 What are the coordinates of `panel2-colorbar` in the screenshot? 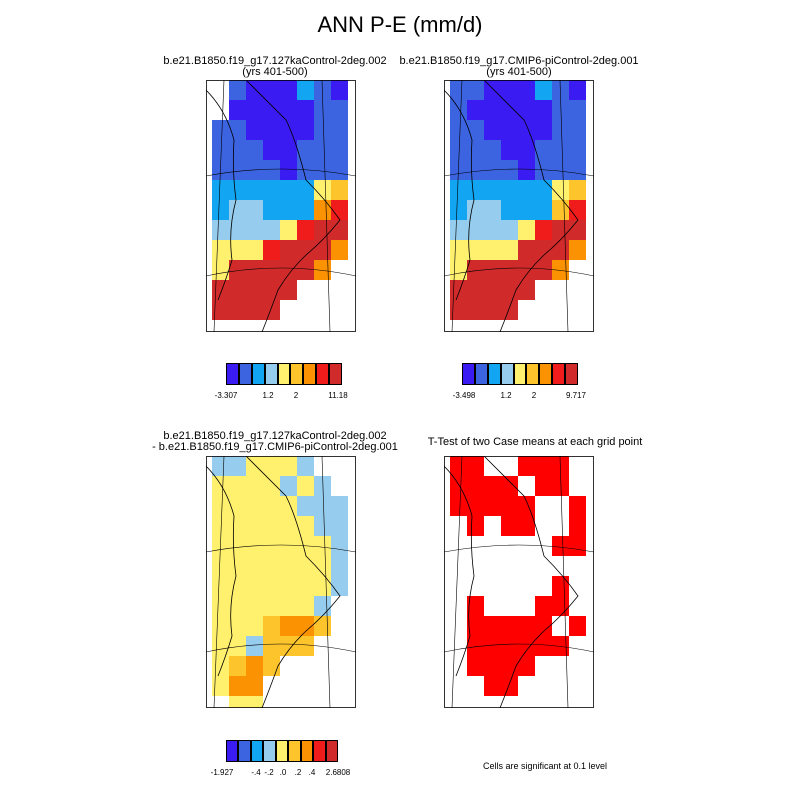 It's located at (520, 374).